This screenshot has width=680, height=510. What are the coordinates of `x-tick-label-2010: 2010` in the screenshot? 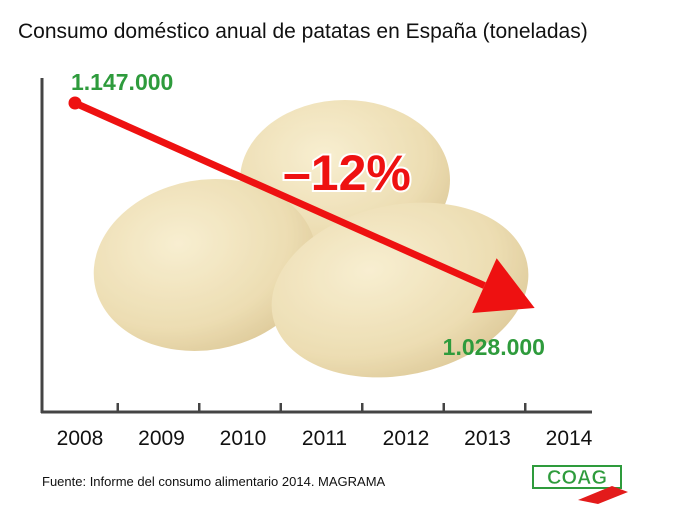 It's located at (243, 438).